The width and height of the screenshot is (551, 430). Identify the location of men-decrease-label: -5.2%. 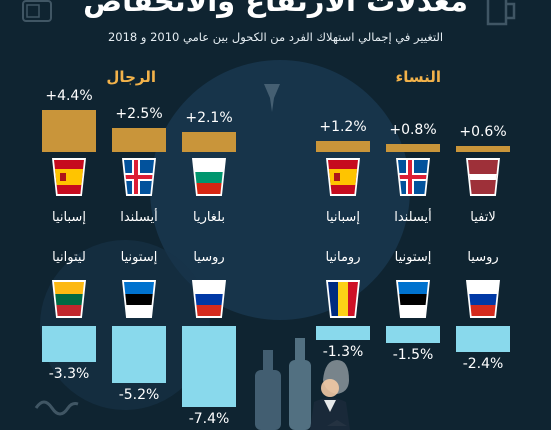
(139, 395).